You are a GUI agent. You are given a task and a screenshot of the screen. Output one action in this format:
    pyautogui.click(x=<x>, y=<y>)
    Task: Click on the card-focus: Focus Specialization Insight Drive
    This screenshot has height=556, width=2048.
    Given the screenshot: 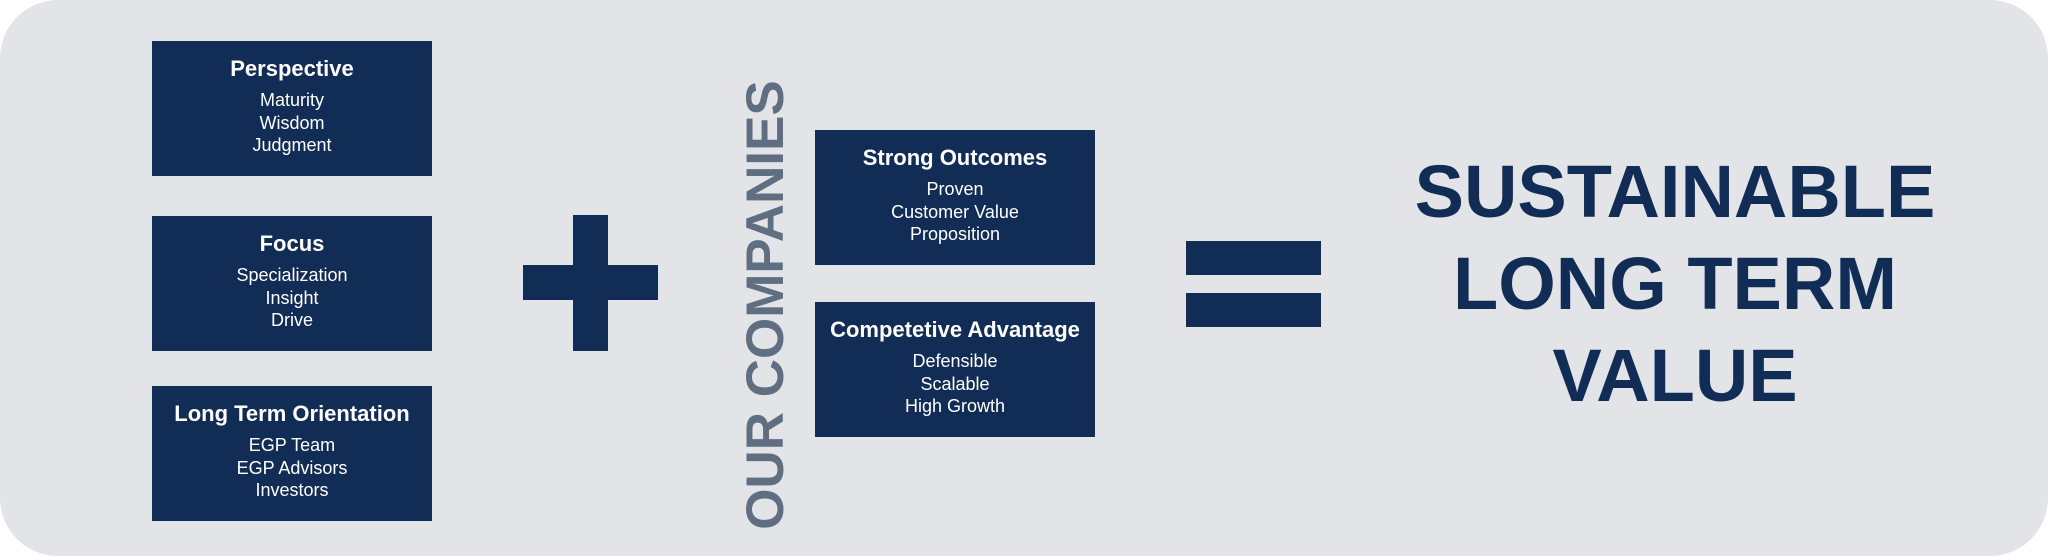 What is the action you would take?
    pyautogui.click(x=292, y=283)
    